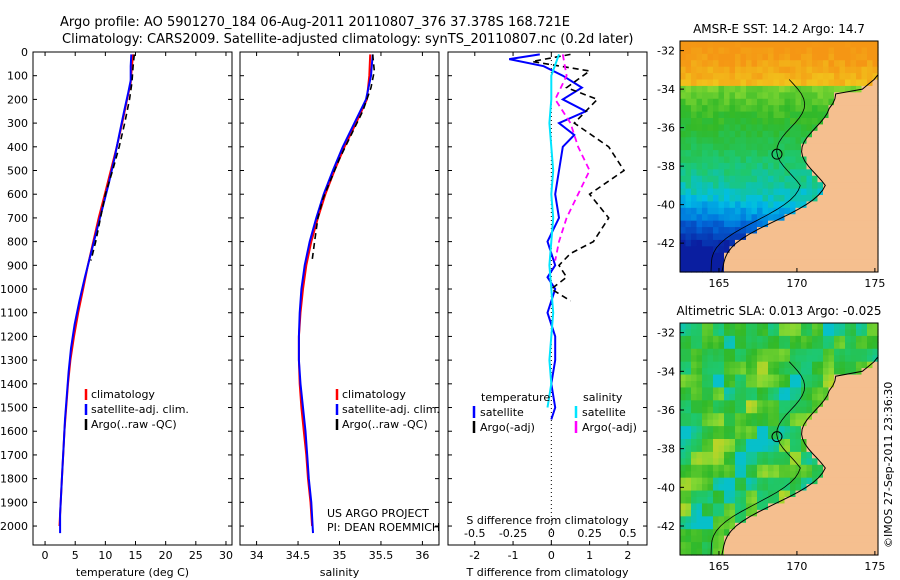 The width and height of the screenshot is (900, 580). What do you see at coordinates (383, 527) in the screenshot?
I see `pi-credit: PI: DEAN ROEMMICH` at bounding box center [383, 527].